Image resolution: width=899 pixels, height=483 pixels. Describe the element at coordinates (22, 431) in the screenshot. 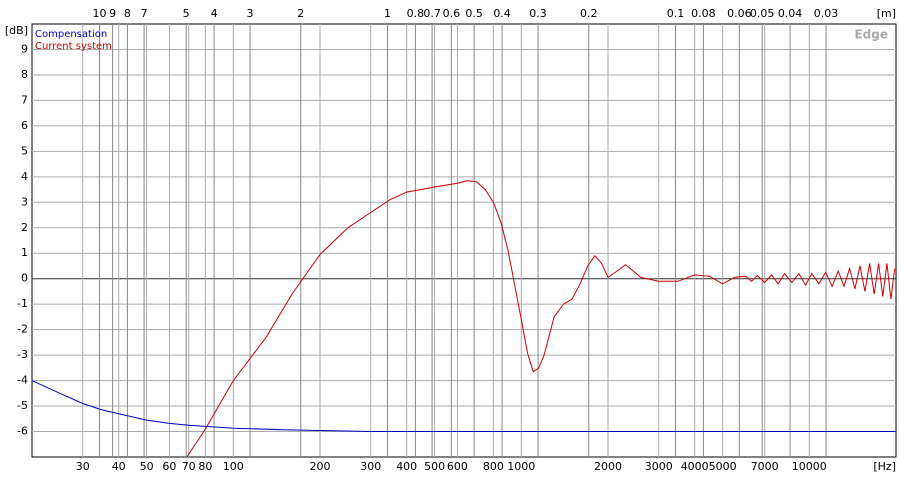

I see `y-tick-label: -6` at that location.